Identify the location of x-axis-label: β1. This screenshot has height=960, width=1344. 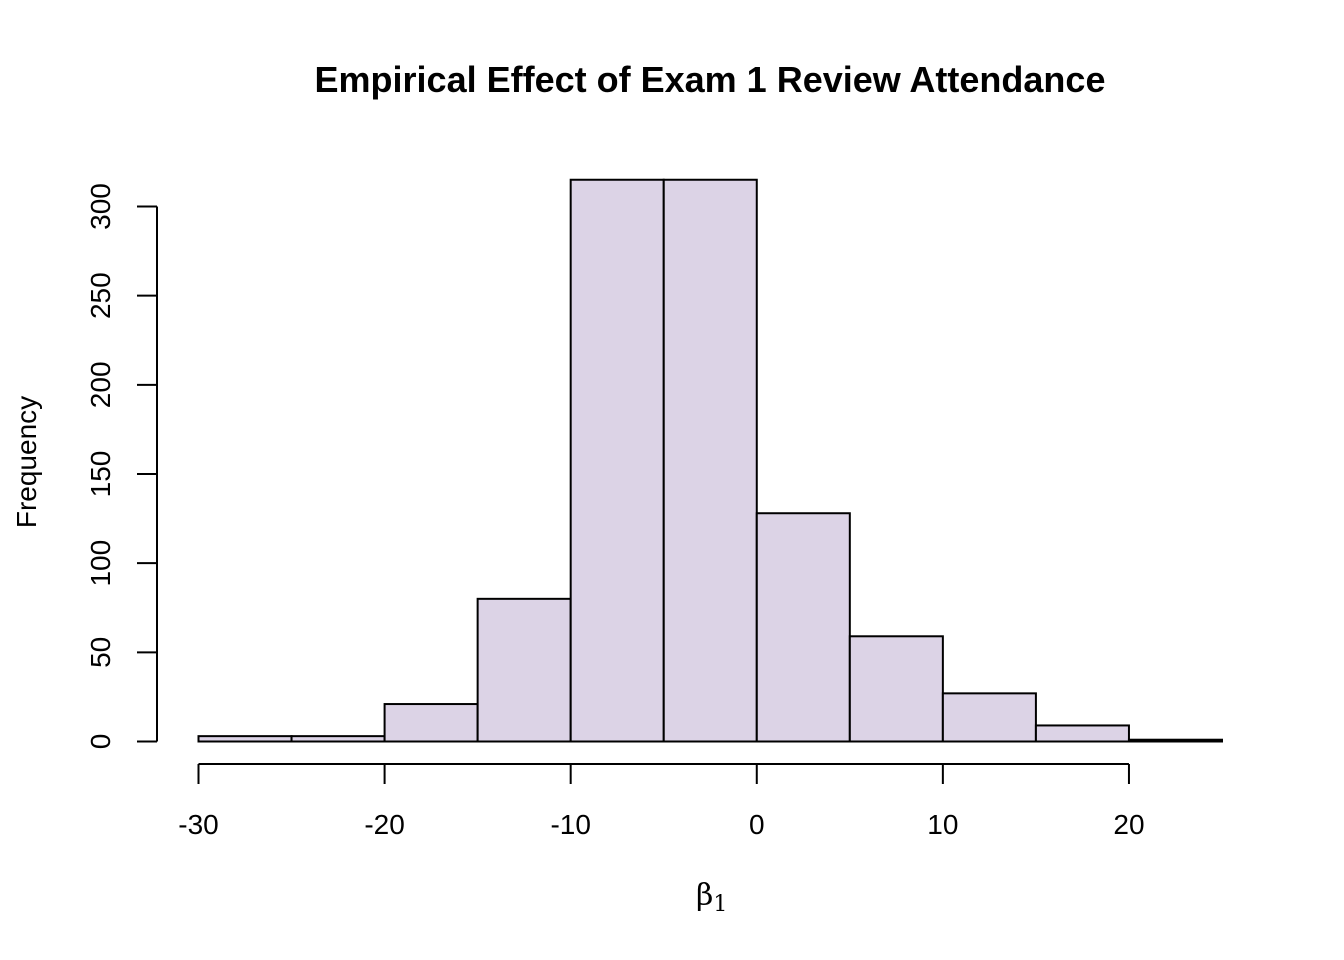
(711, 897).